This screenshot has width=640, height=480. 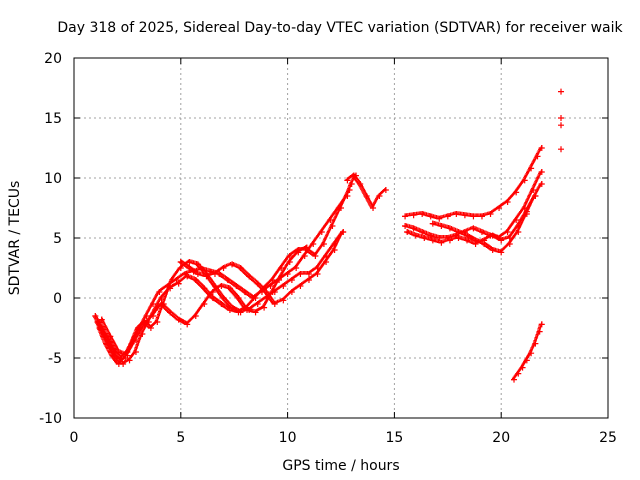 What do you see at coordinates (484, 224) in the screenshot?
I see `series-t10` at bounding box center [484, 224].